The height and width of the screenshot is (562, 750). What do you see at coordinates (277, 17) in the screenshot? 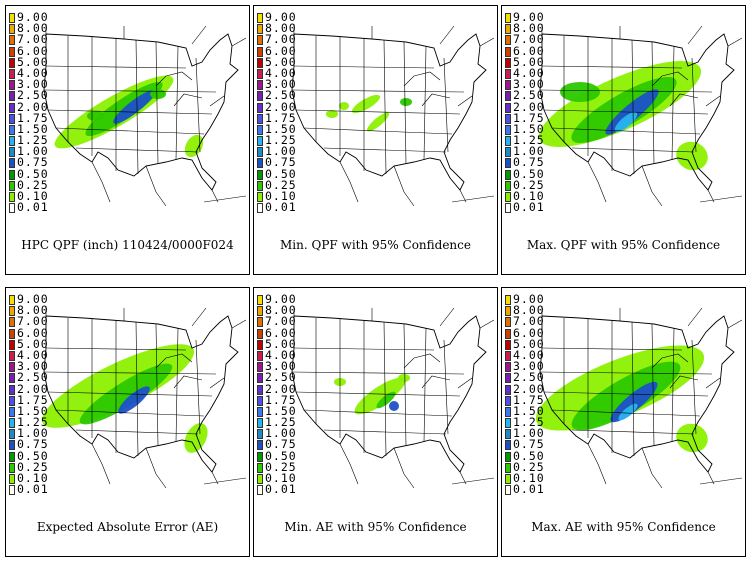
I see `legend-entry: 9.00` at bounding box center [277, 17].